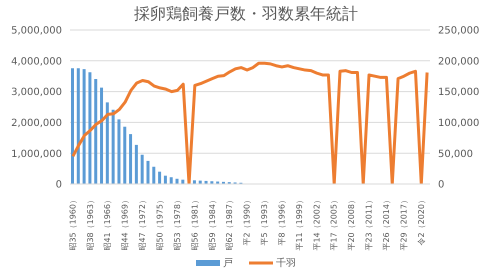 The width and height of the screenshot is (492, 276). I want to click on y2-tick-label: 0, so click(441, 185).